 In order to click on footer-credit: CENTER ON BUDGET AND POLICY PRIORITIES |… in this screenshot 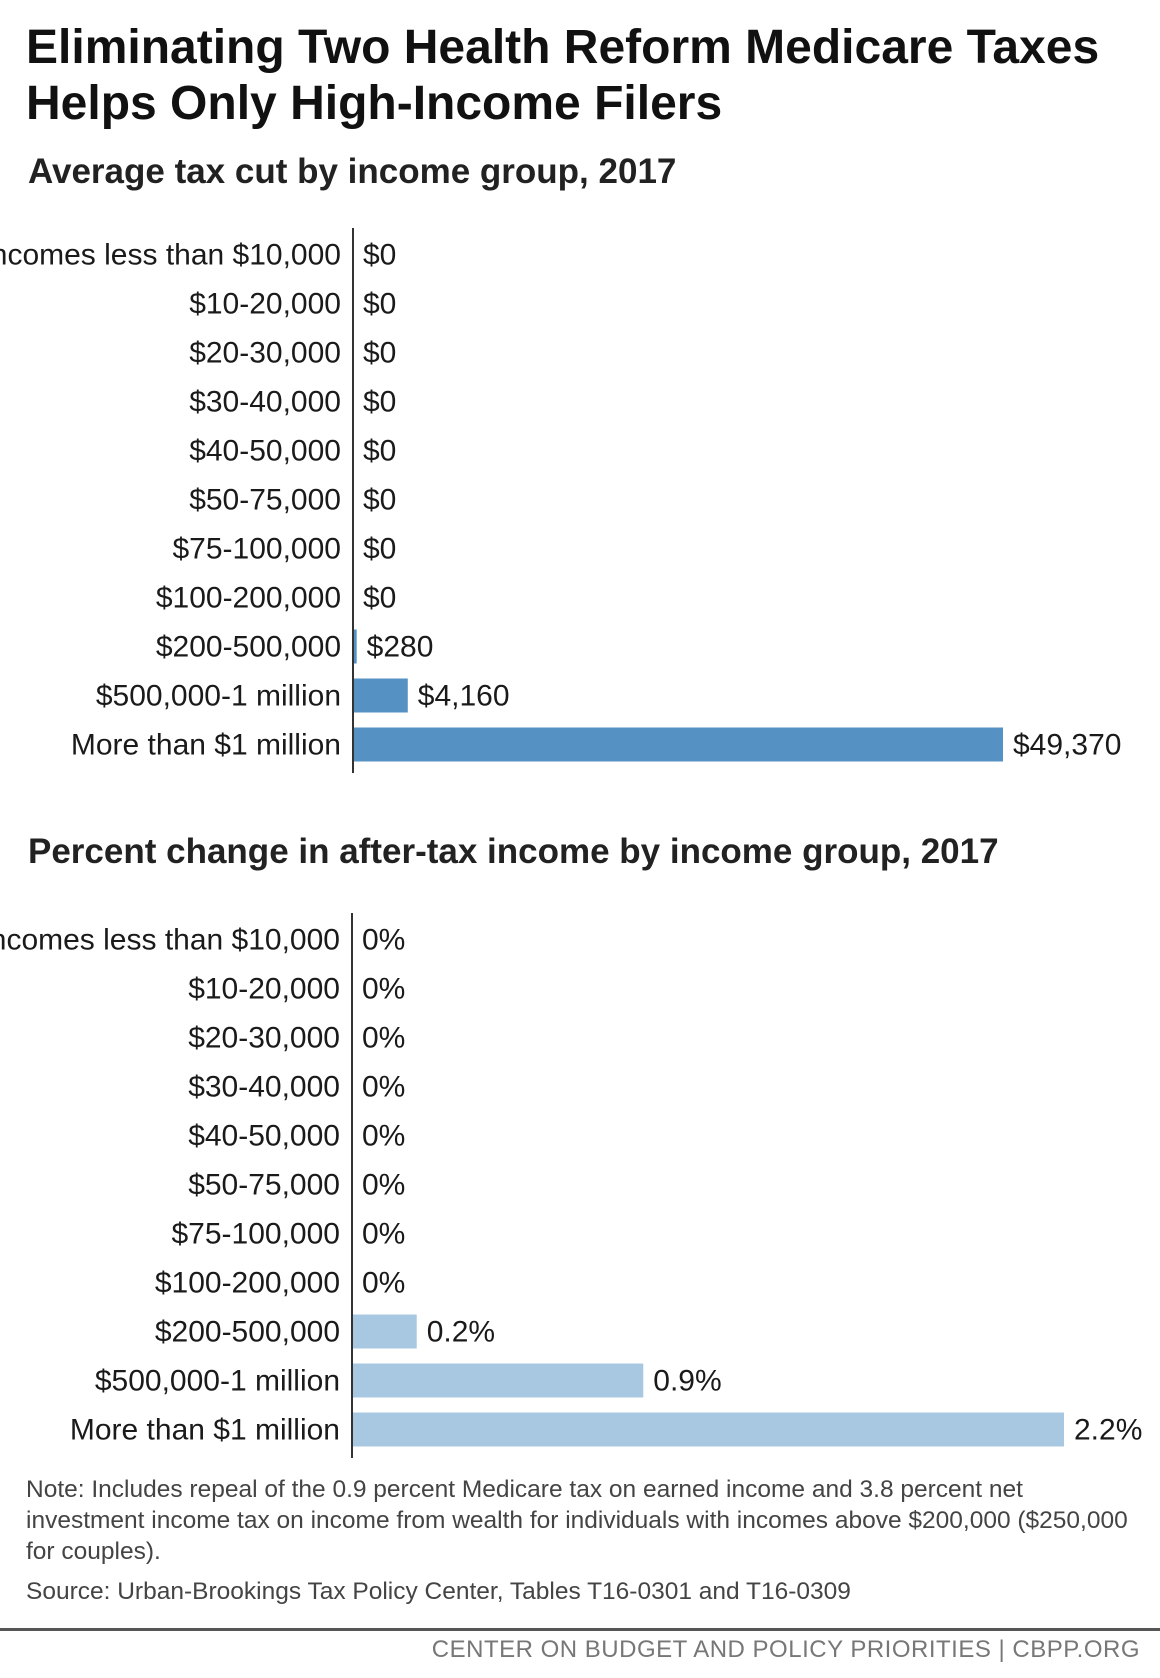, I will do `click(785, 1649)`.